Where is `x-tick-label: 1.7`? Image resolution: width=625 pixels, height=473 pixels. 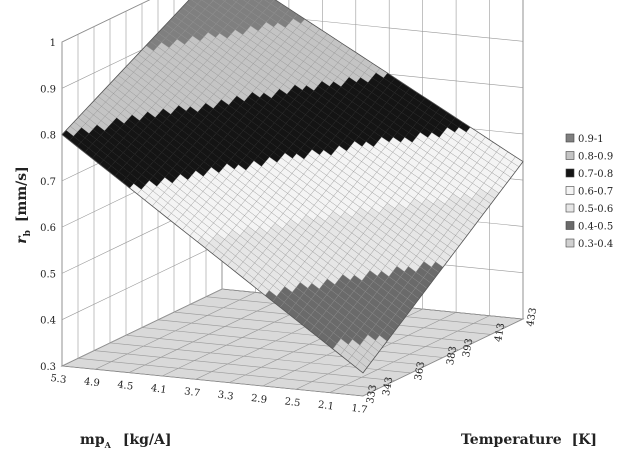
x-tick-label: 1.7 is located at coordinates (359, 409).